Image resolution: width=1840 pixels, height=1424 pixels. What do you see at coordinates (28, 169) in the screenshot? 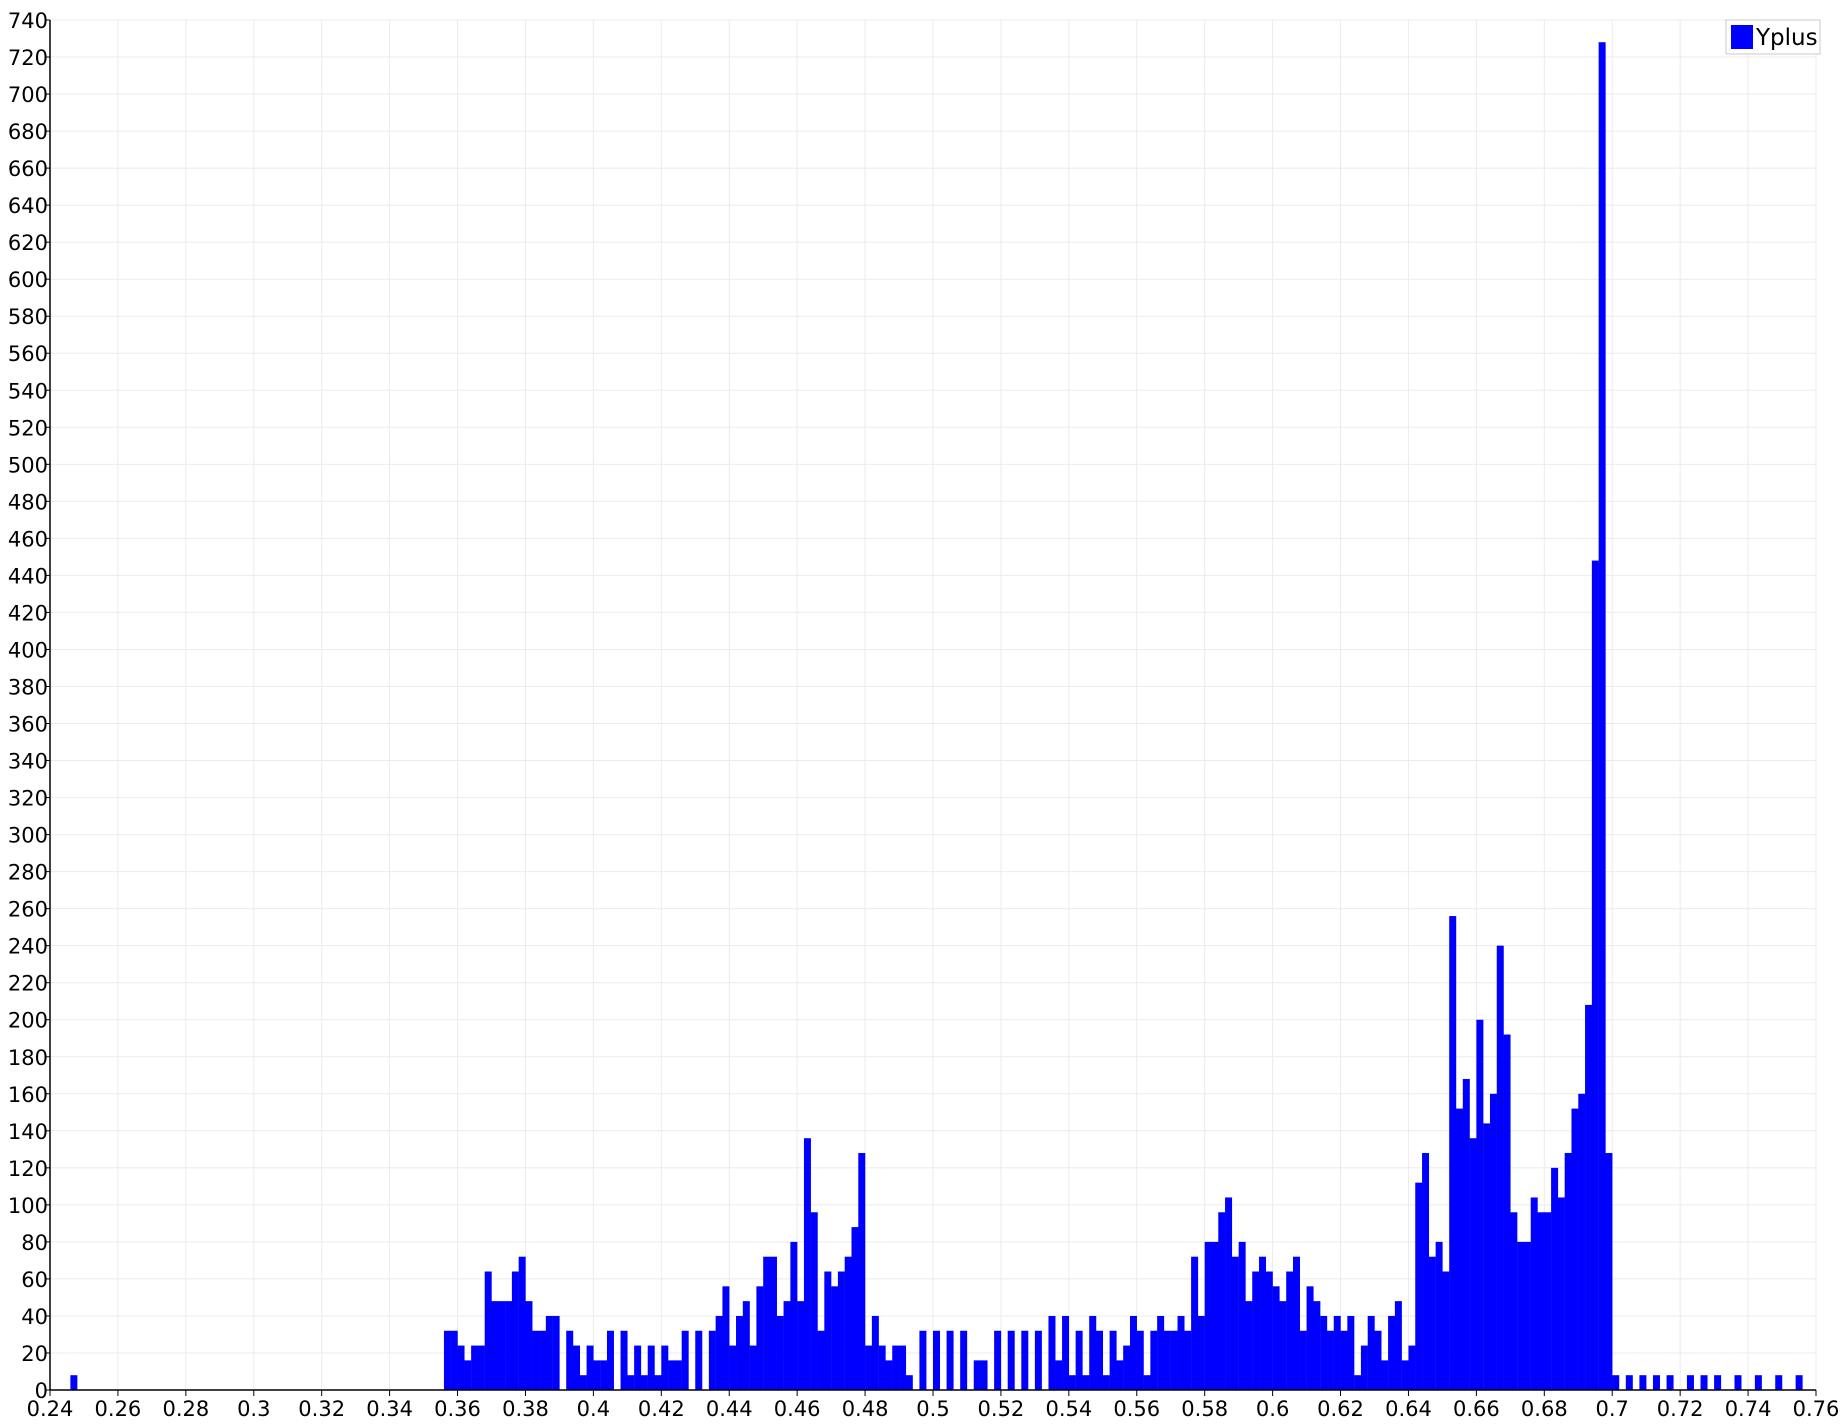
I see `y-tick-label: 660` at bounding box center [28, 169].